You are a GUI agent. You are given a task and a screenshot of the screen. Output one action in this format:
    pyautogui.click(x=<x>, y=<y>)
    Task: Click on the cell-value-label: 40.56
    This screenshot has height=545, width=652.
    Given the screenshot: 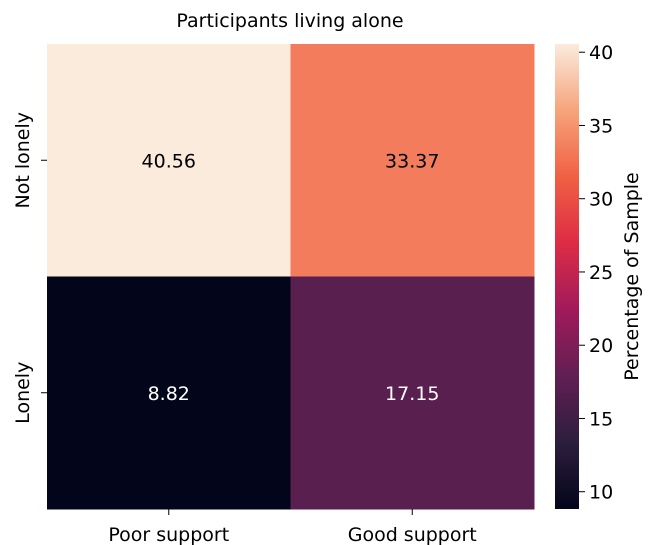 What is the action you would take?
    pyautogui.click(x=169, y=161)
    